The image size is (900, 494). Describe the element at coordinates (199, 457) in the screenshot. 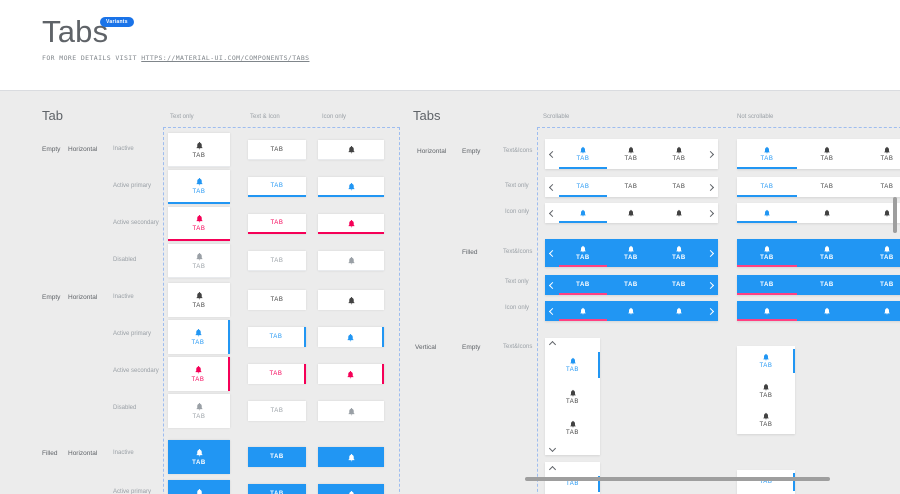

I see `tab-sample-filled-texticon-inactive: TAB` at that location.